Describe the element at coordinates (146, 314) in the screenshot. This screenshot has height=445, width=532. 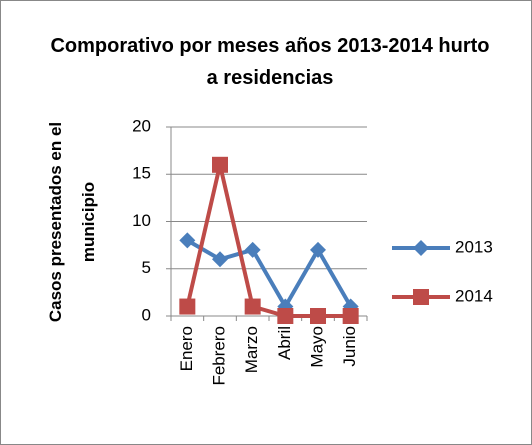
I see `y-tick-label: 0` at that location.